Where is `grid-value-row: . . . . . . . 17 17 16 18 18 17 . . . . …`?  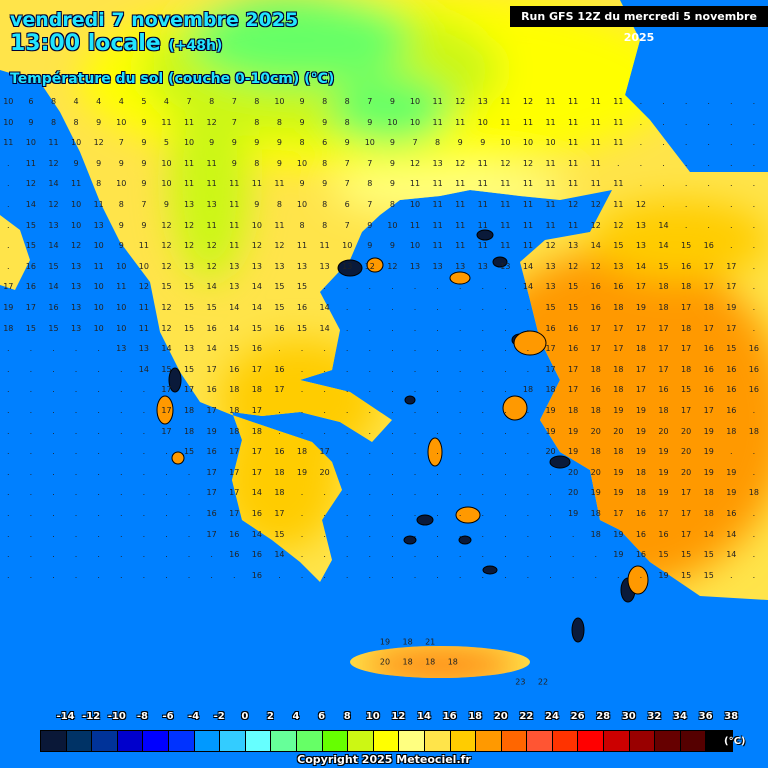 grid-value-row: . . . . . . . 17 17 16 18 18 17 . . . . … is located at coordinates (384, 390).